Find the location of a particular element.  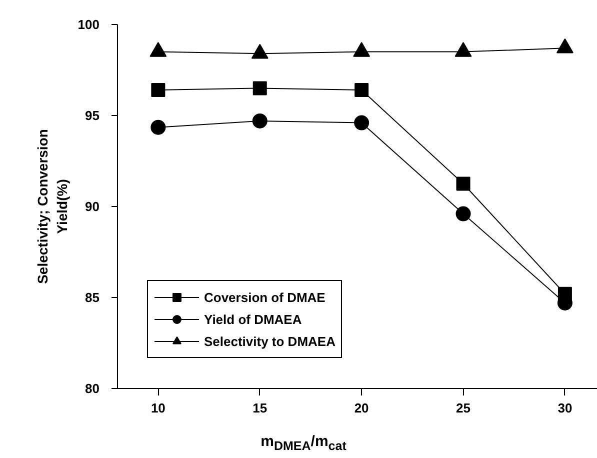

x-tick-label: 15 is located at coordinates (260, 408).